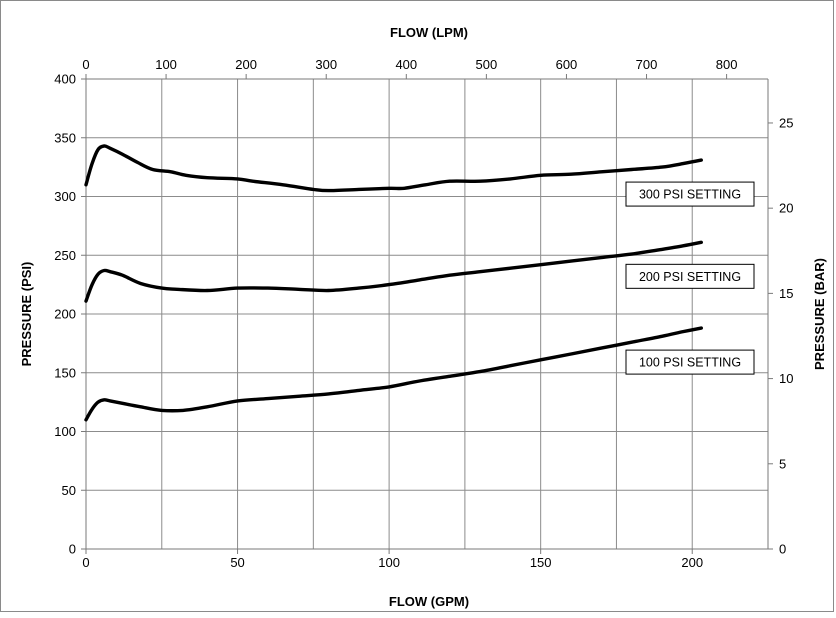 The height and width of the screenshot is (618, 836). I want to click on right-tick-label: 5, so click(782, 463).